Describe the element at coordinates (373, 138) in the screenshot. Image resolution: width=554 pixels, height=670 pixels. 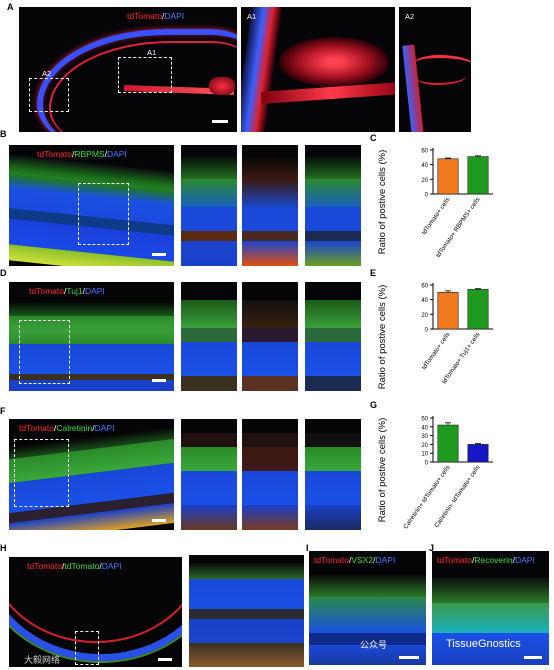
I see `panel-label-c: C` at that location.